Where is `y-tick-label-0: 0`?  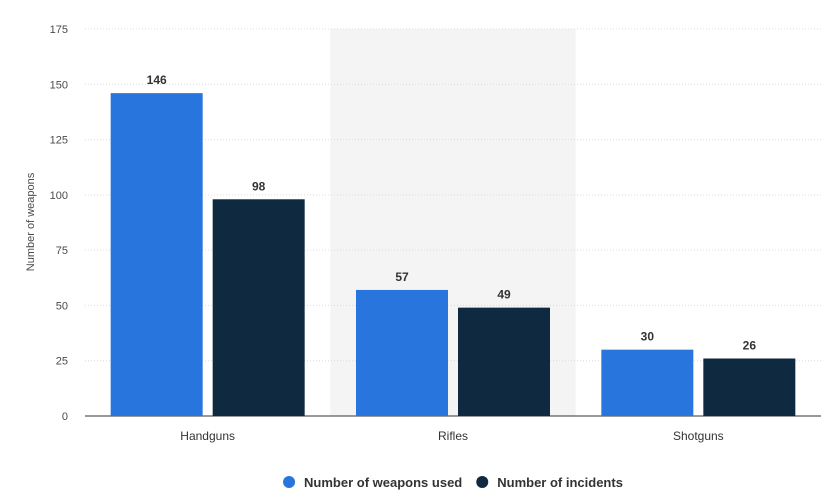 y-tick-label-0: 0 is located at coordinates (65, 417).